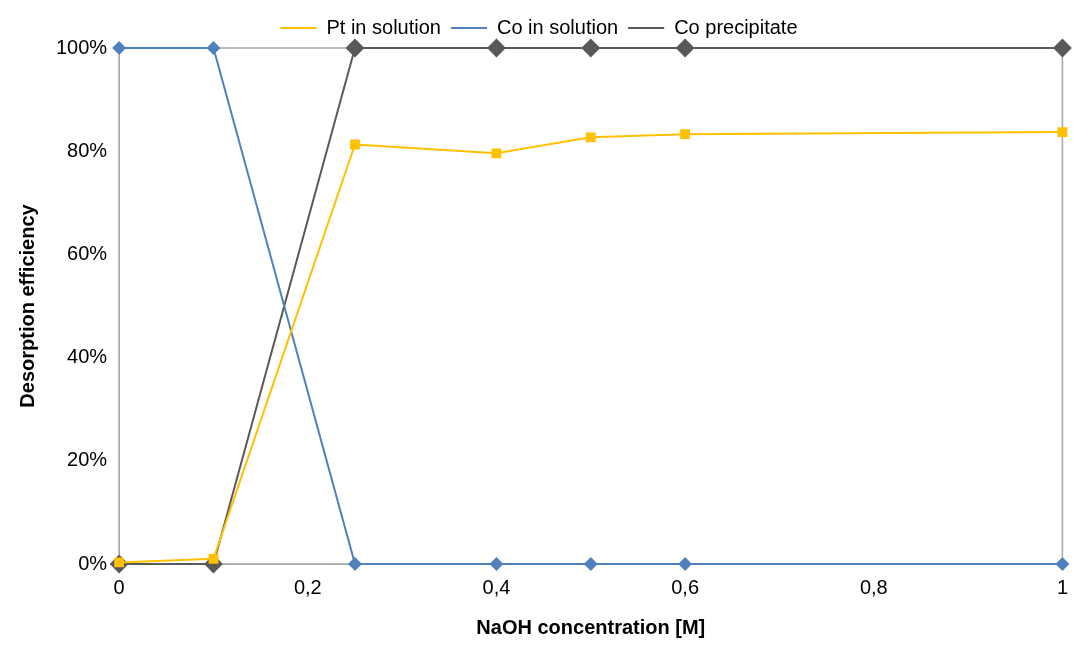 This screenshot has width=1088, height=652. I want to click on y-tick-label: 60%, so click(87, 252).